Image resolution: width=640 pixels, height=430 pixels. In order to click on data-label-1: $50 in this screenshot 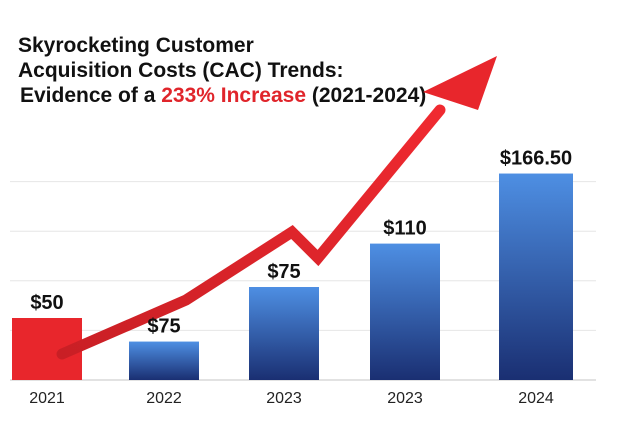, I will do `click(46, 303)`.